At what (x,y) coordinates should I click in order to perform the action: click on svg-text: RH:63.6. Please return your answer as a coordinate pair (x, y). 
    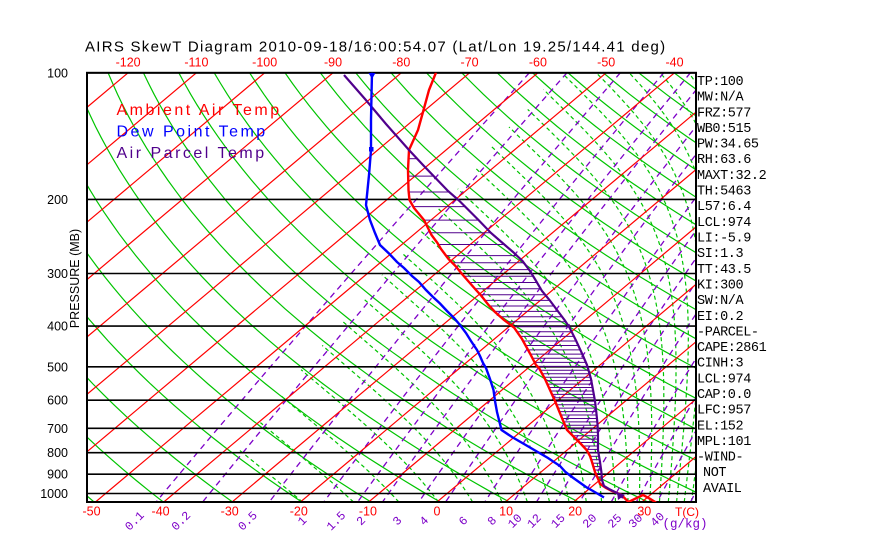
    Looking at the image, I should click on (724, 160).